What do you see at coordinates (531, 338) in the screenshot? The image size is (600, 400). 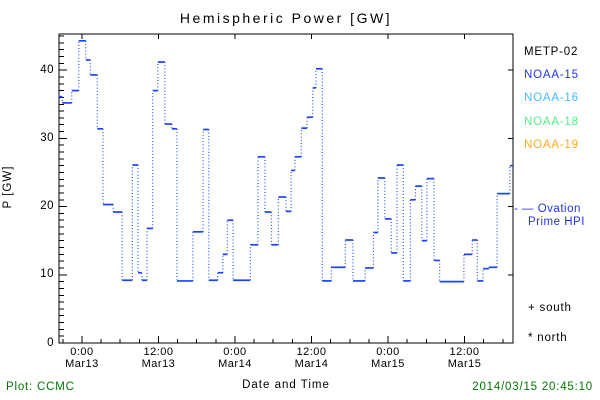 I see `asterisk-marker-icon: *` at bounding box center [531, 338].